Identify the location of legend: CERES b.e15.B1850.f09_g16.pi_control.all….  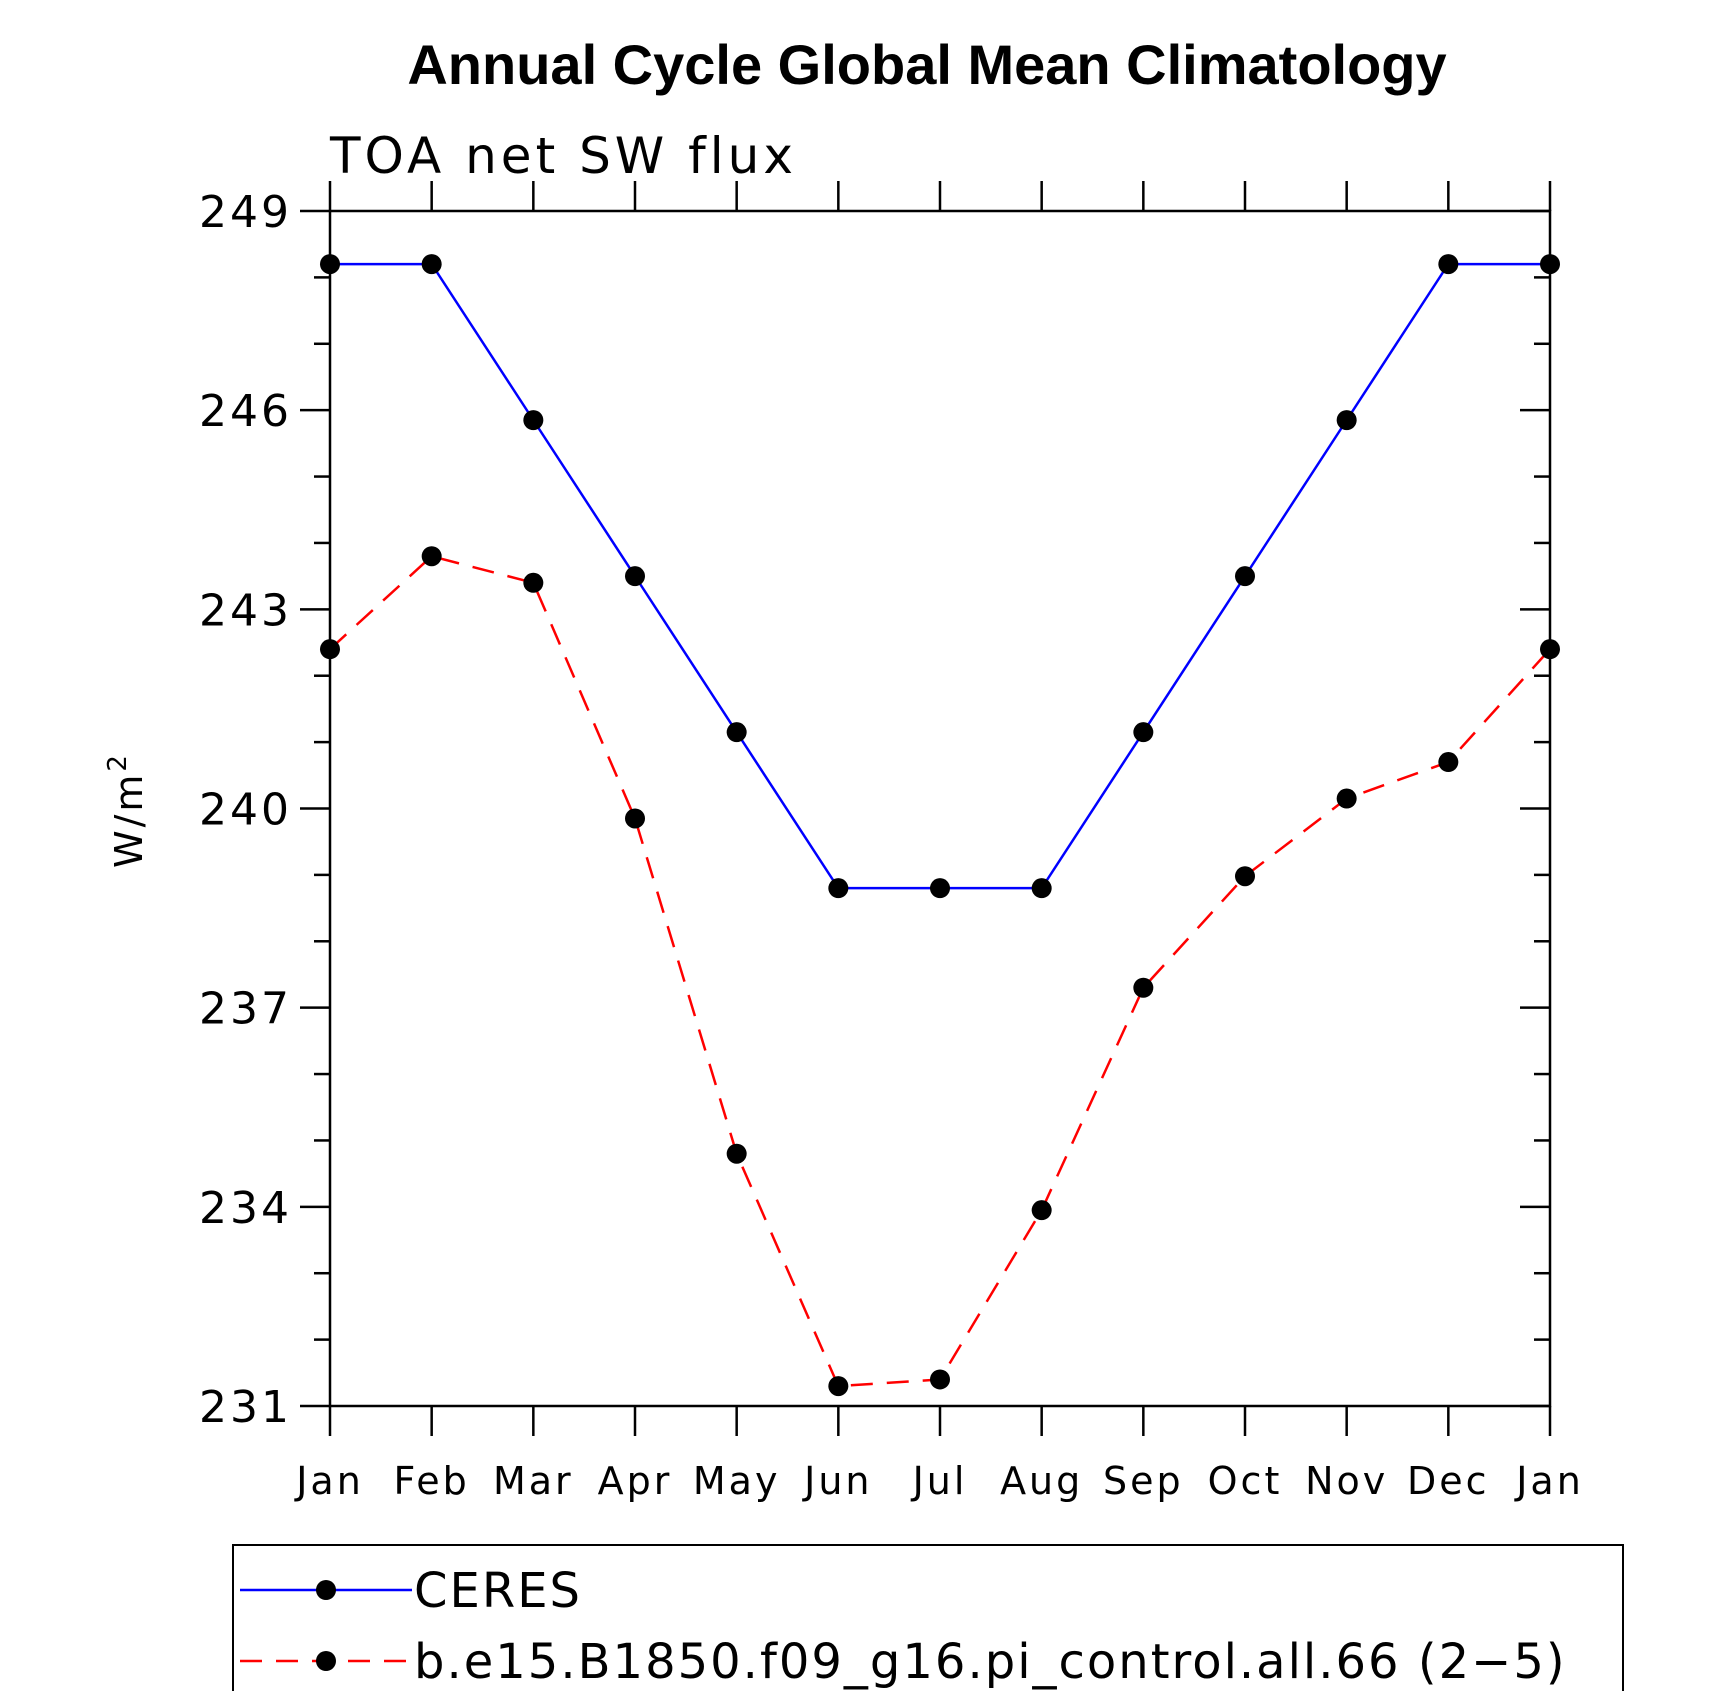
(928, 1617).